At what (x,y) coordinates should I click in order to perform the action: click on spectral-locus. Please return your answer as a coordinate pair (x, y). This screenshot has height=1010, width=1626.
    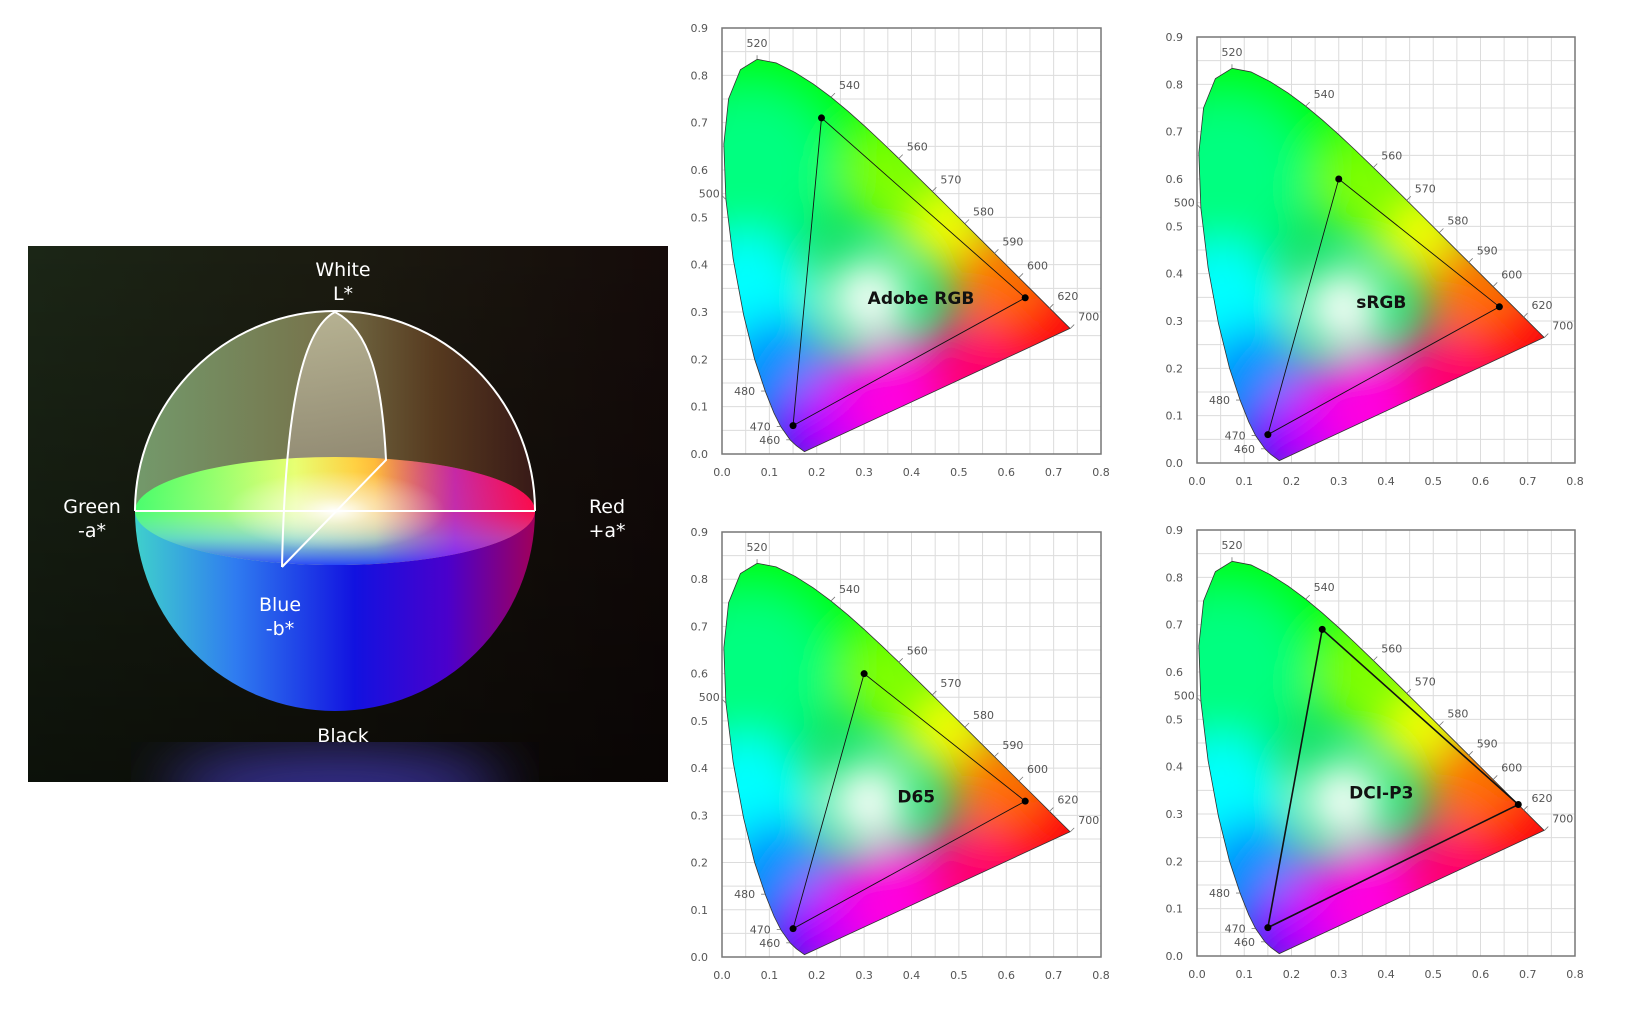
    Looking at the image, I should click on (897, 255).